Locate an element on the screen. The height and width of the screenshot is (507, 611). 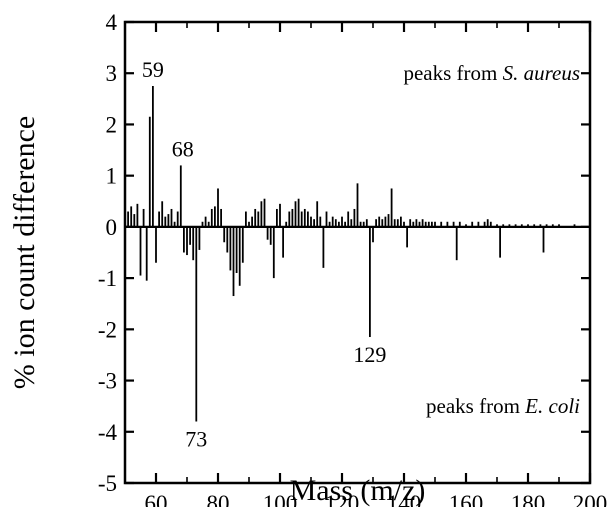
y-tick-label: 4 is located at coordinates (112, 22).